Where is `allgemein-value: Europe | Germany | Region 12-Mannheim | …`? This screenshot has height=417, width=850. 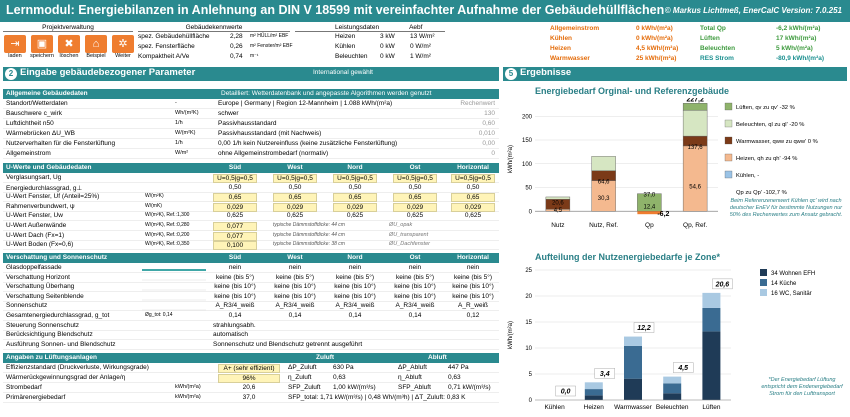 allgemein-value: Europe | Germany | Region 12-Mannheim | … is located at coordinates (305, 103).